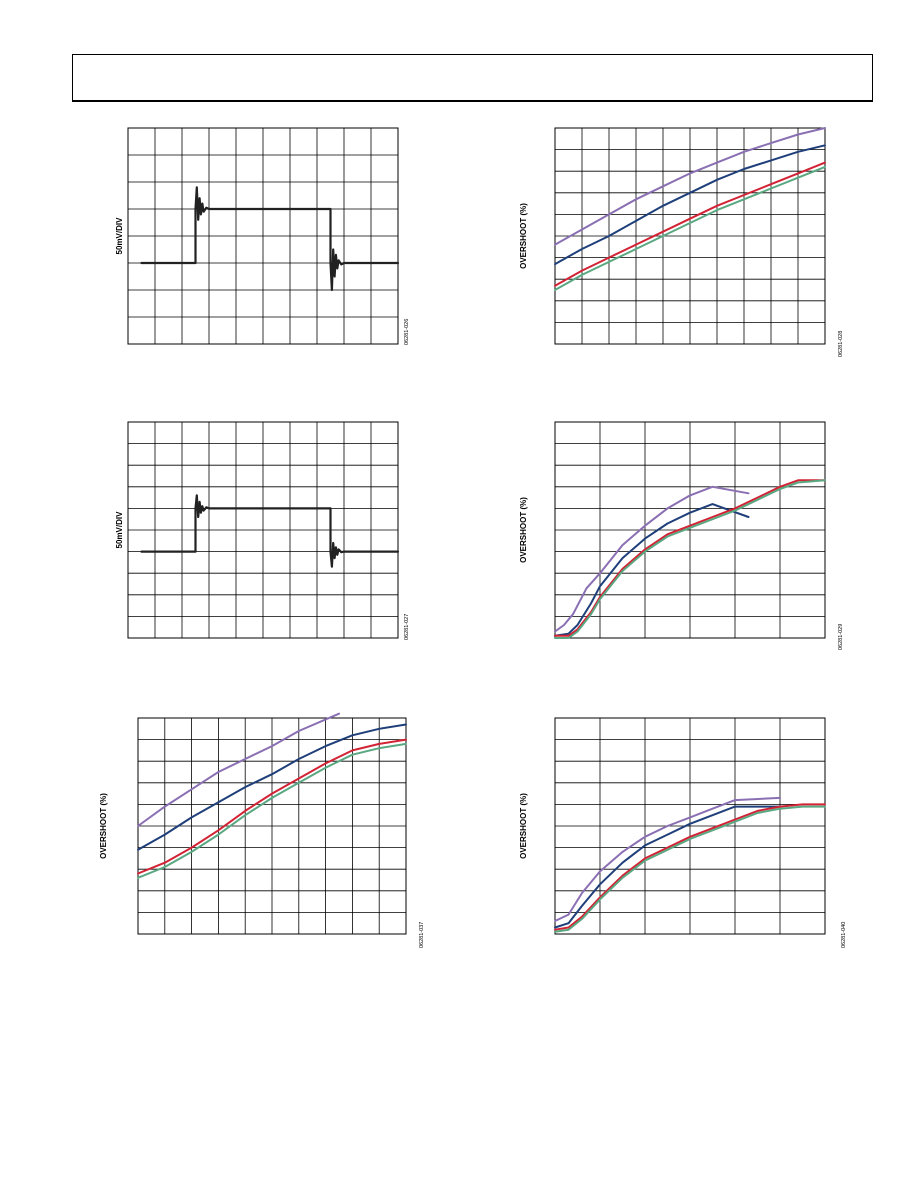 The width and height of the screenshot is (918, 1188). I want to click on figure-id: 06281-027, so click(407, 627).